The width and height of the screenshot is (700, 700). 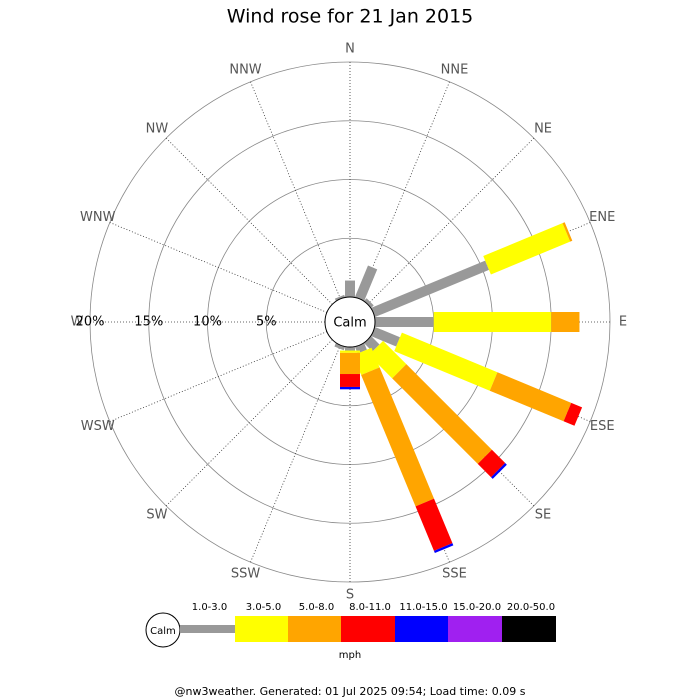 I want to click on calm-circle, so click(x=350, y=322).